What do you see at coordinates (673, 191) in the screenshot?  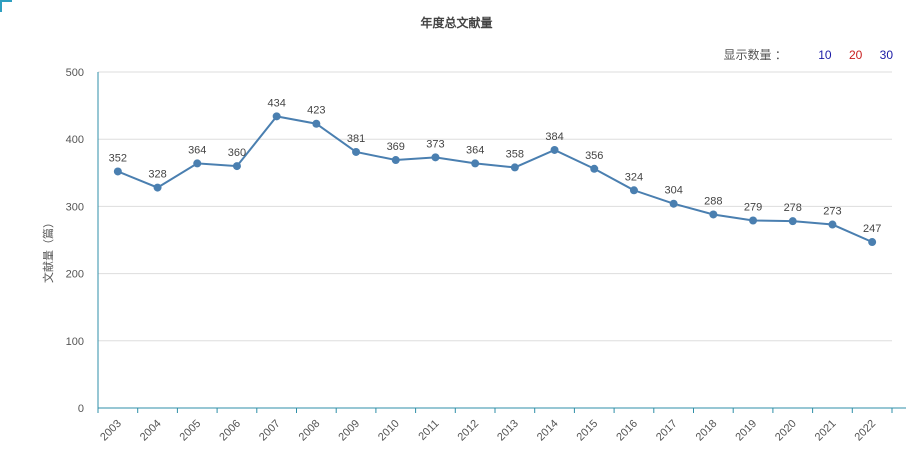 I see `data-label: 304` at bounding box center [673, 191].